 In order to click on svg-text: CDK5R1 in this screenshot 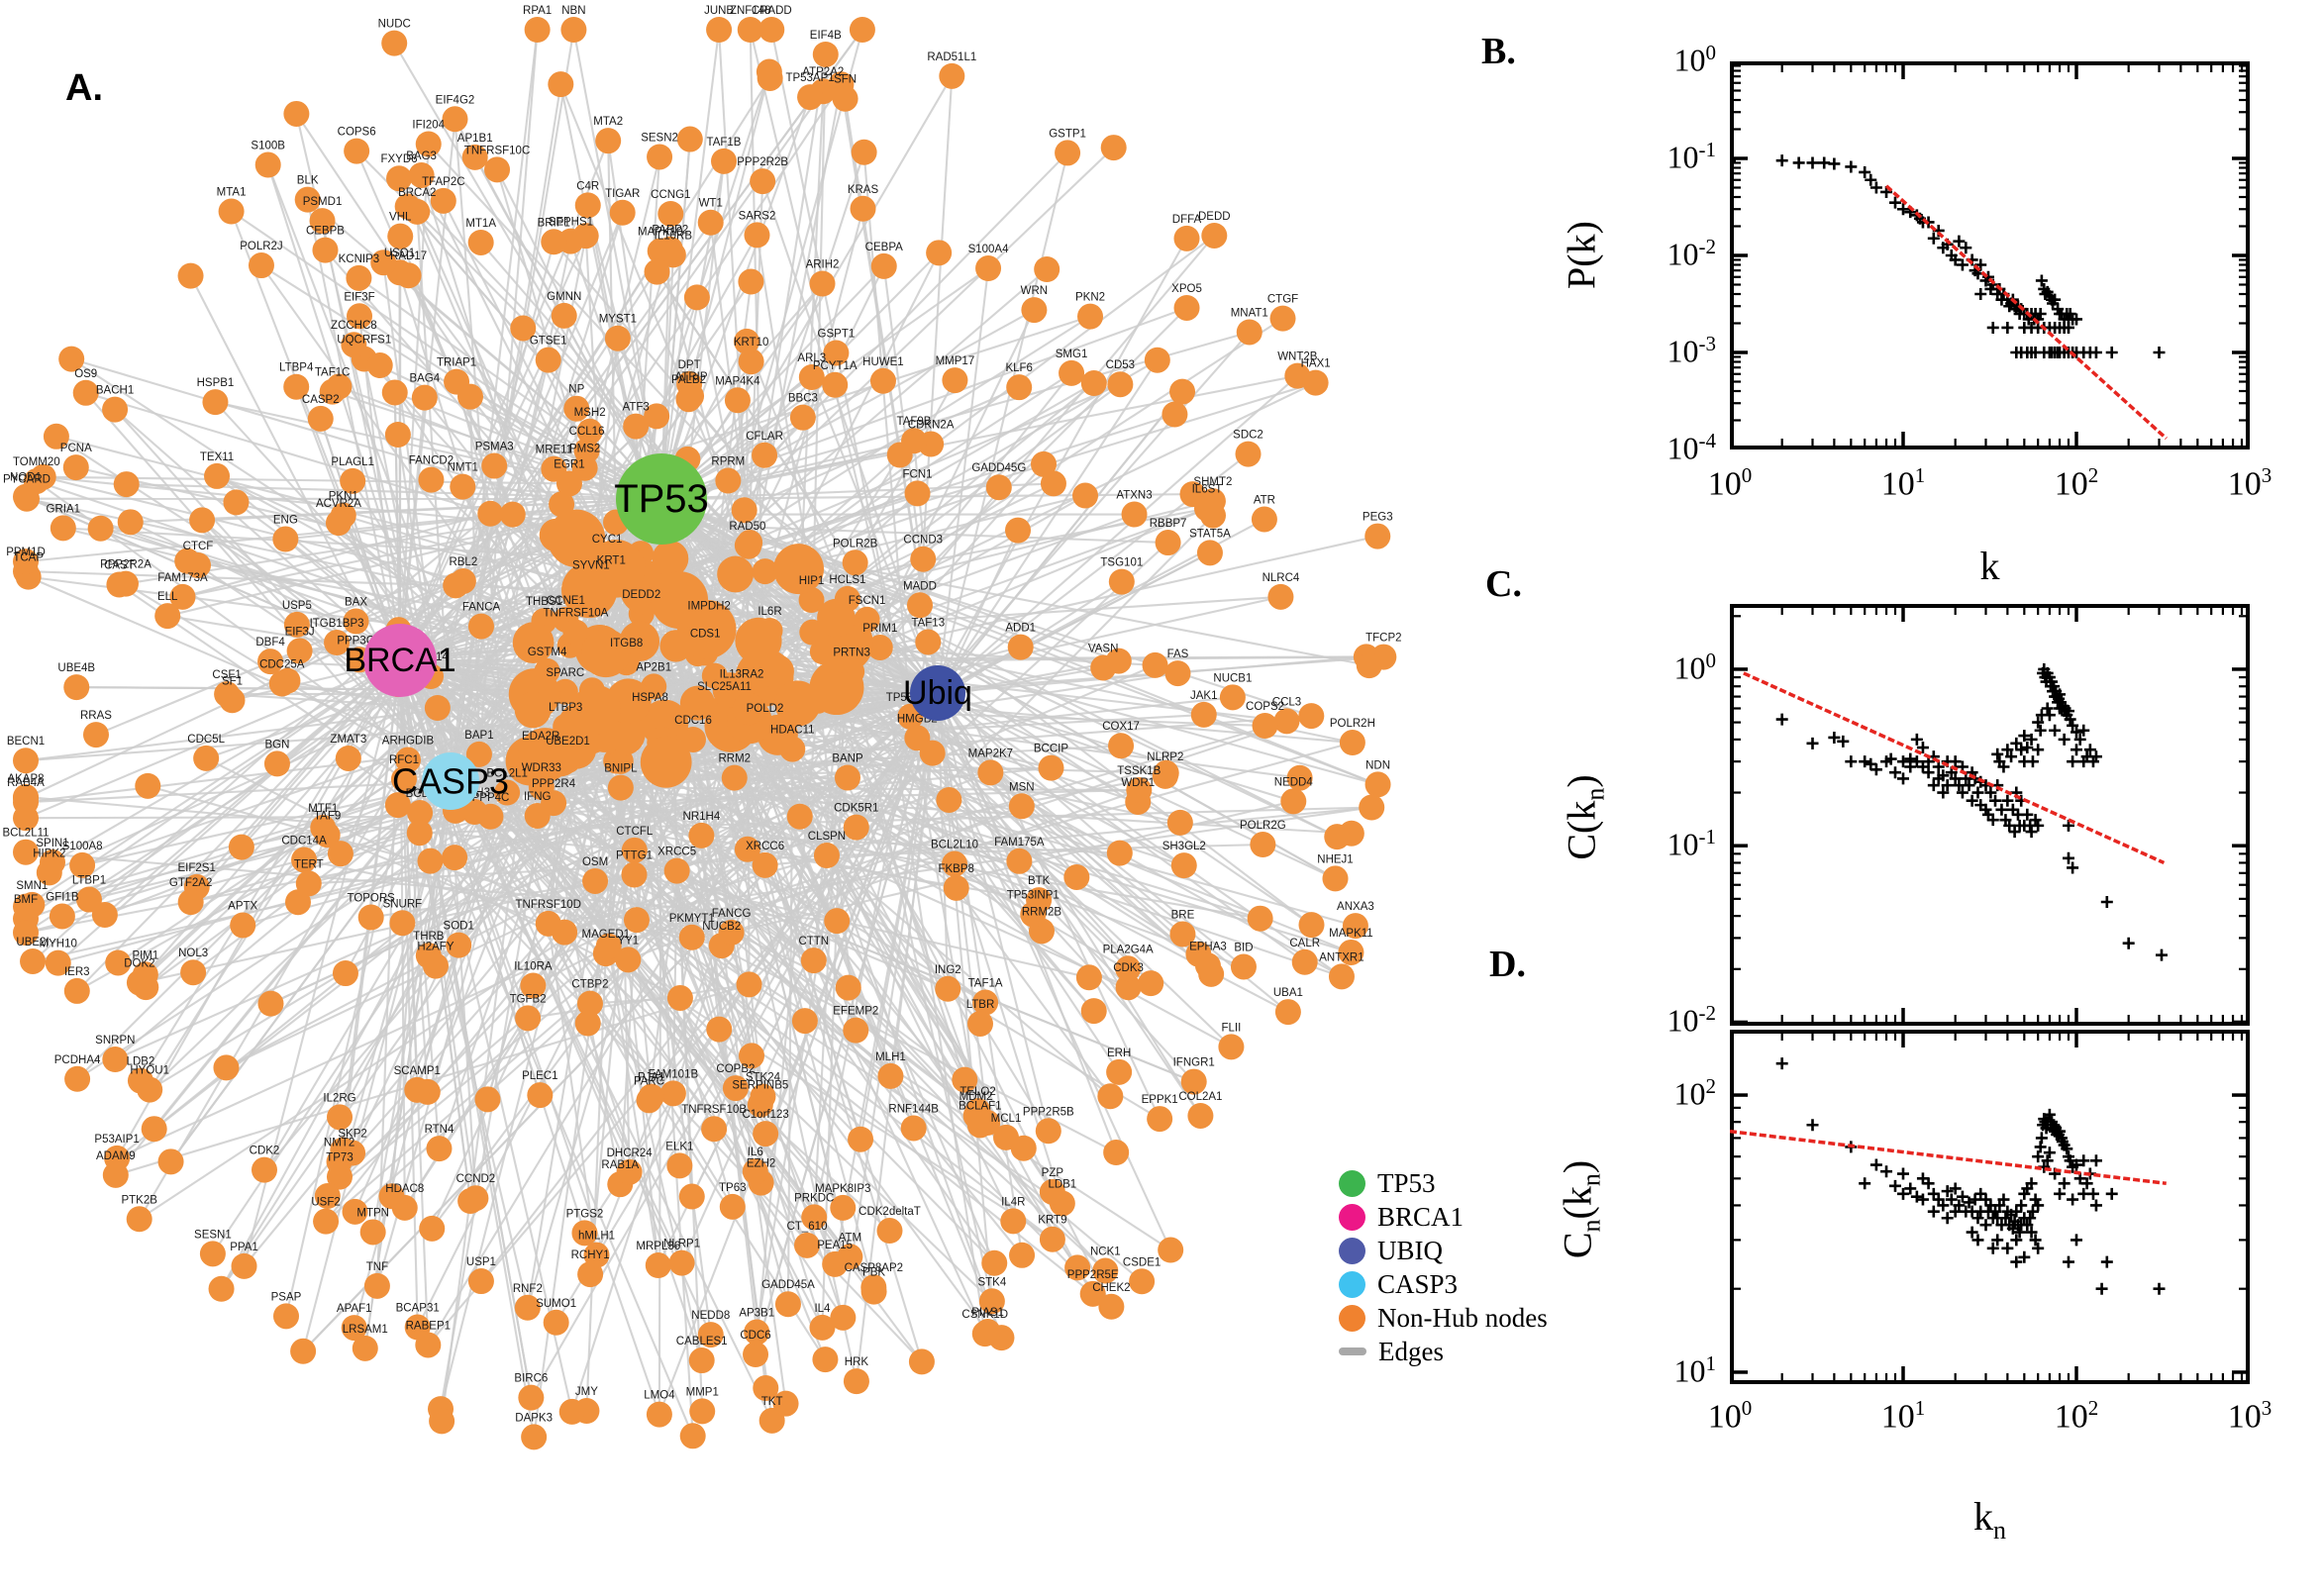, I will do `click(856, 809)`.